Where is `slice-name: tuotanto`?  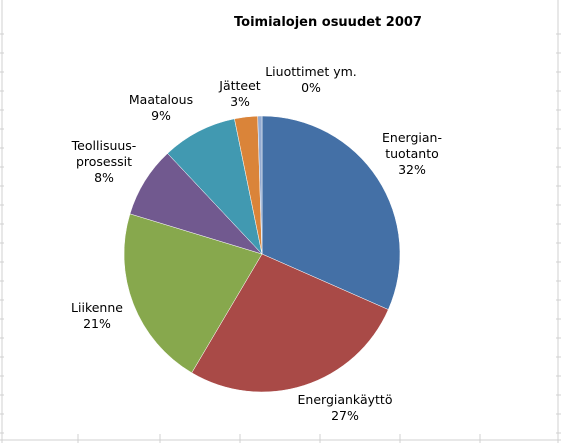 slice-name: tuotanto is located at coordinates (412, 153).